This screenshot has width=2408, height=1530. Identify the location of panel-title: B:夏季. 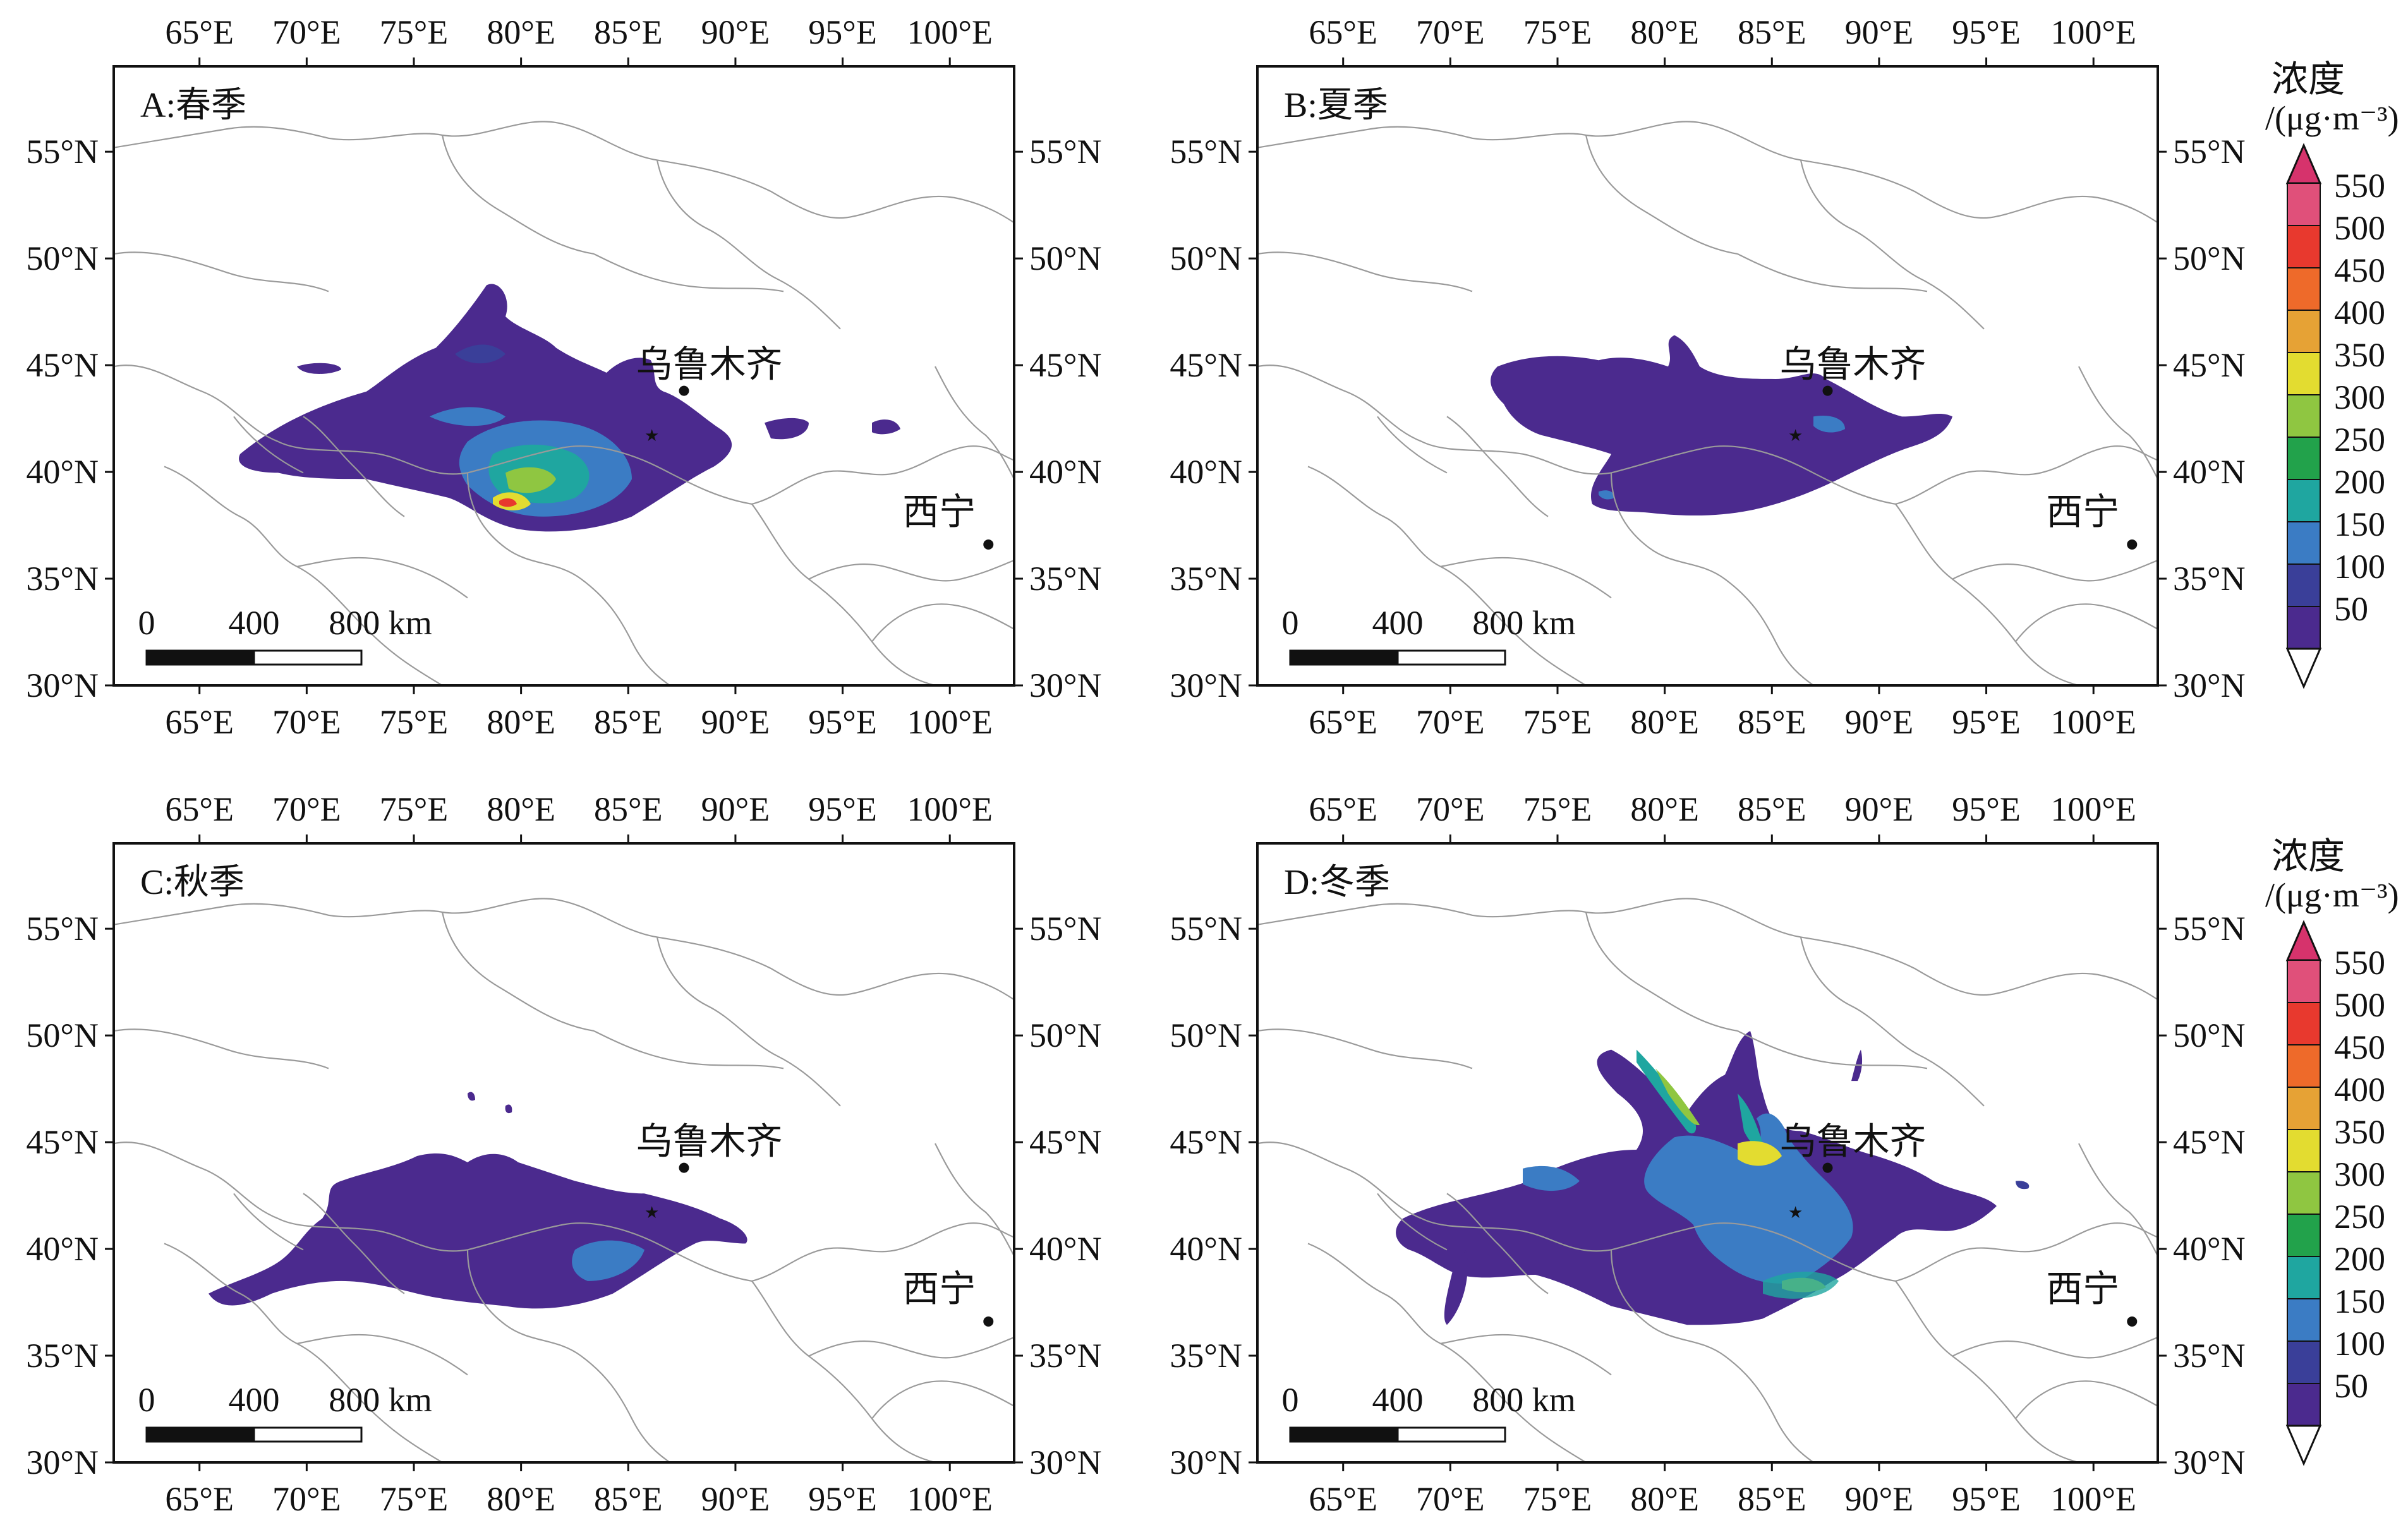
(1336, 105).